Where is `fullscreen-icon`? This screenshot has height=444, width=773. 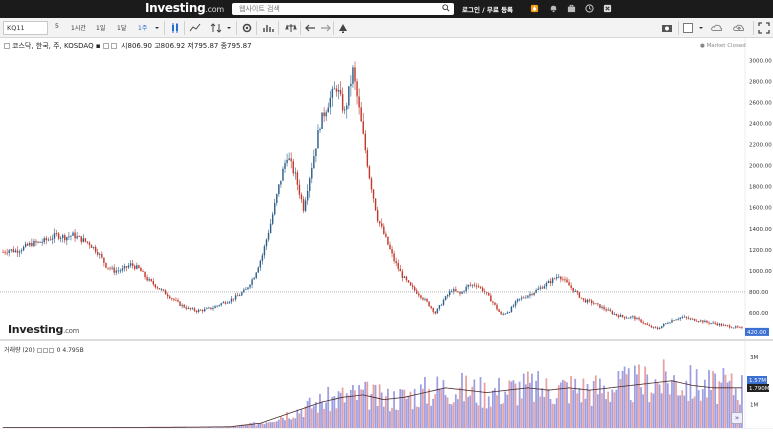 fullscreen-icon is located at coordinates (764, 28).